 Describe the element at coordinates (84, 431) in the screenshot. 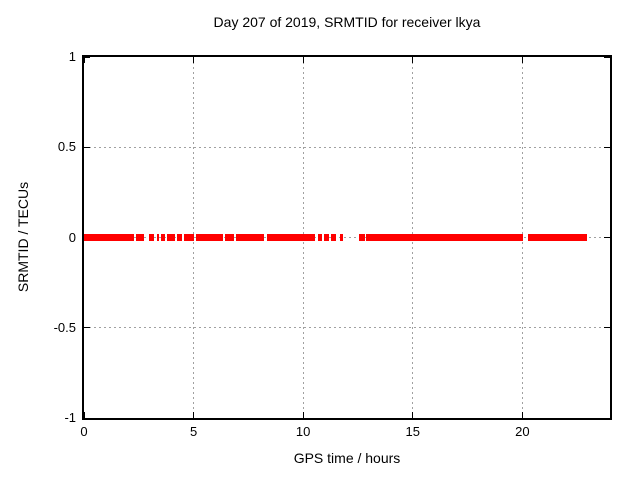

I see `x-tick-label: 0` at that location.